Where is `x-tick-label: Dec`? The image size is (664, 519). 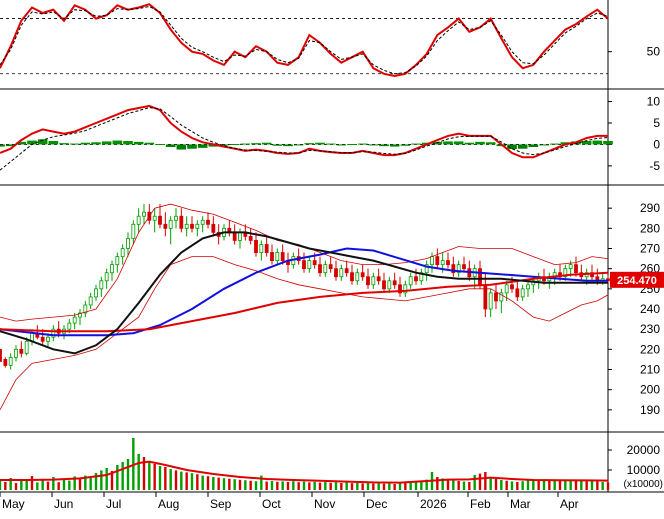
x-tick-label: Dec is located at coordinates (376, 504).